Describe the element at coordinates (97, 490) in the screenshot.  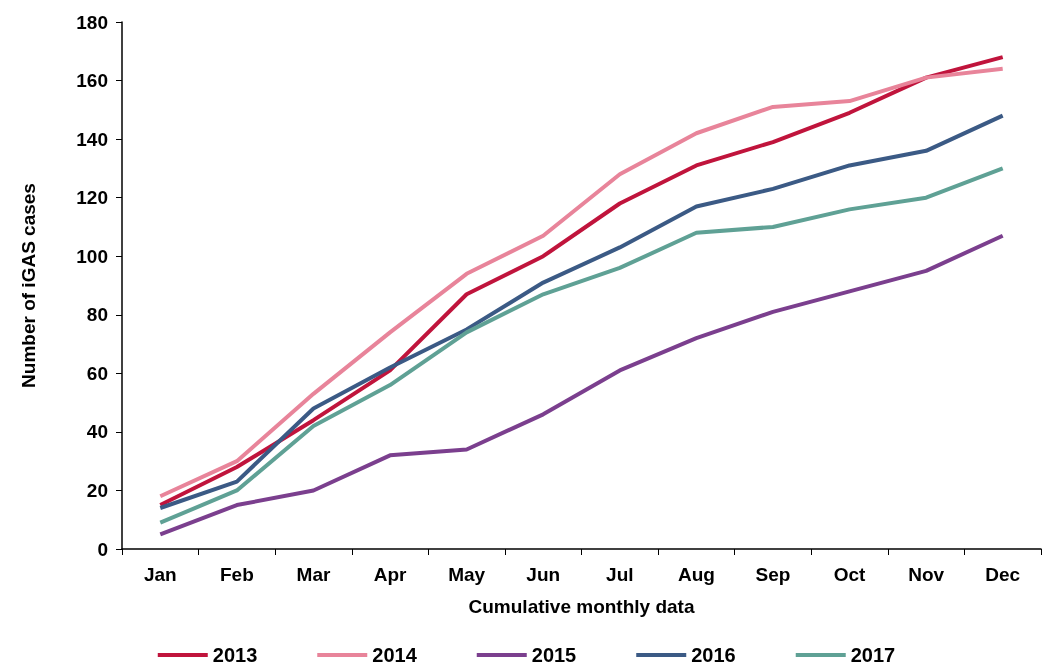
I see `y-tick-label: 20` at that location.